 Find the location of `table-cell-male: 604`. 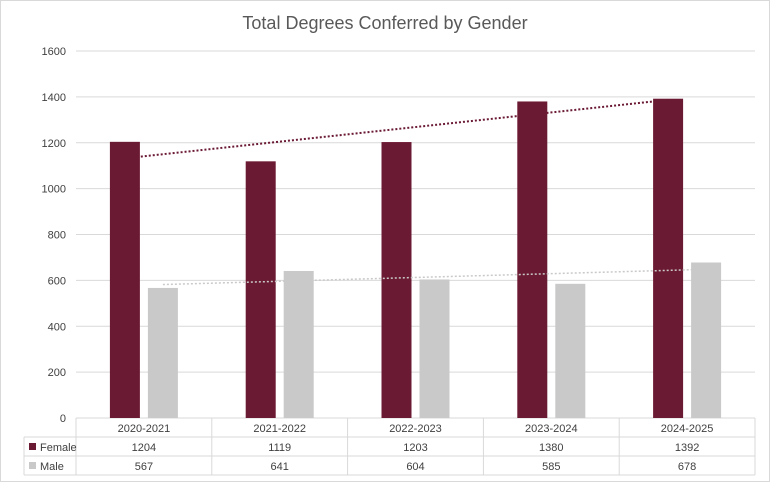

table-cell-male: 604 is located at coordinates (415, 467).